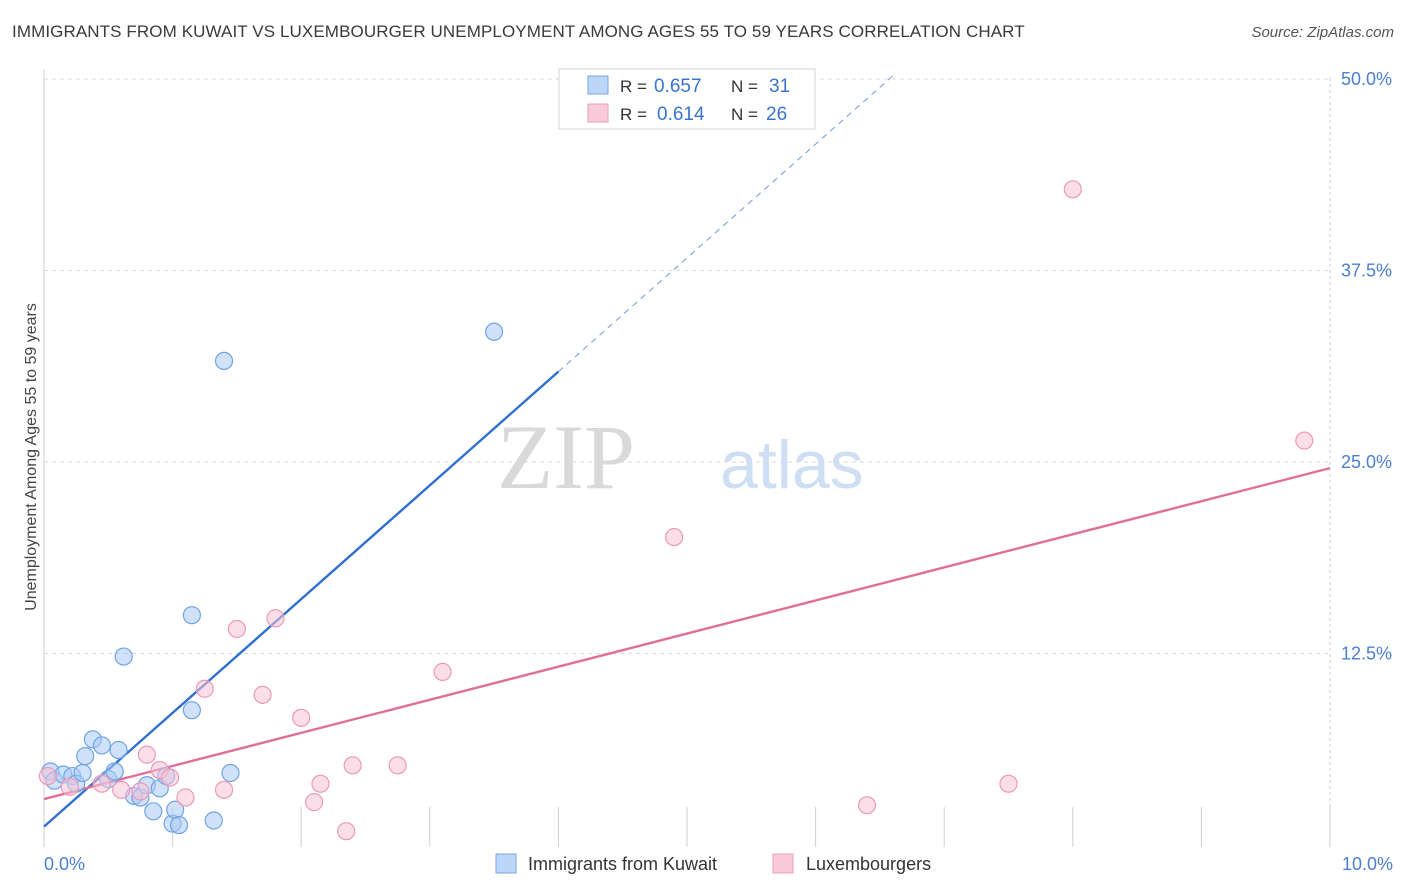 The image size is (1406, 892). I want to click on y-tick-label-0: 12.5%, so click(1366, 654).